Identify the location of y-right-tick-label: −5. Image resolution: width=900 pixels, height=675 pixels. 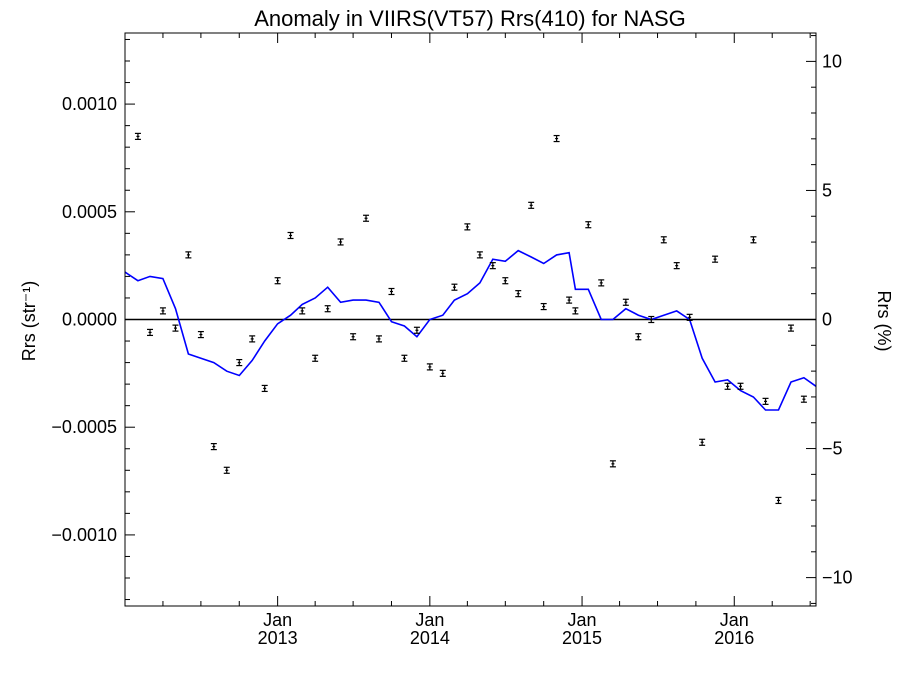
(832, 449).